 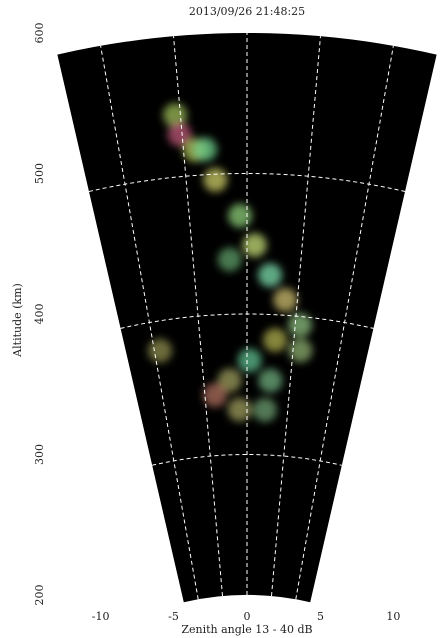 I want to click on x-axis-label: Zenith angle 13 - 40 dB, so click(x=246, y=629).